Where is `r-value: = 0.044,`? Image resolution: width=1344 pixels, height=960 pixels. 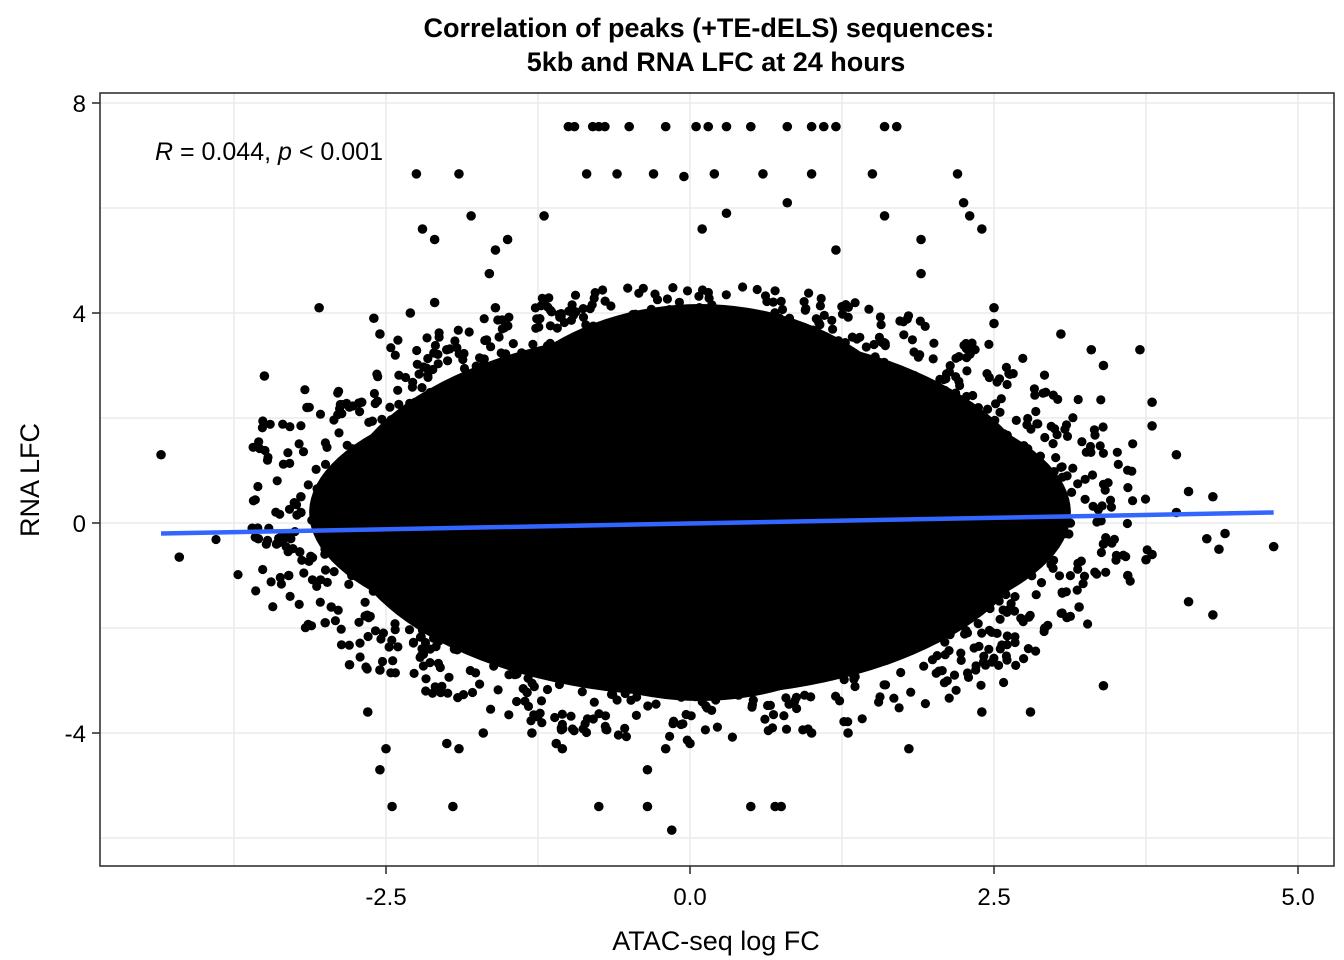
r-value: = 0.044, is located at coordinates (225, 152).